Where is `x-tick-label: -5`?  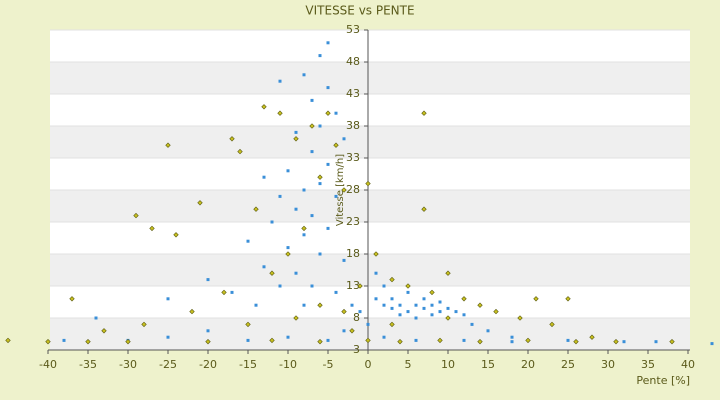
x-tick-label: -5 is located at coordinates (328, 364).